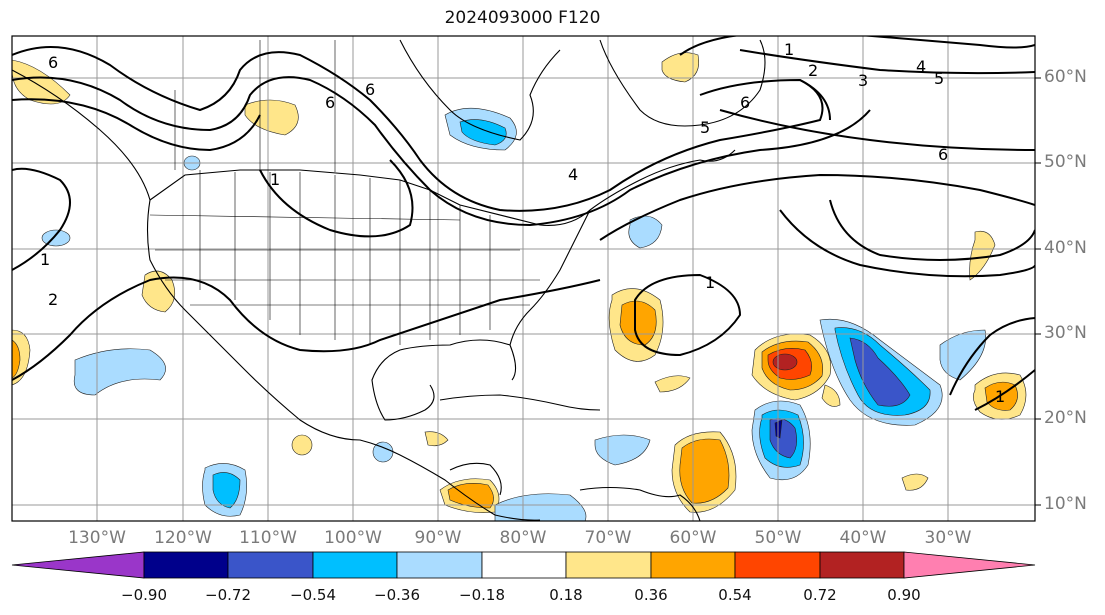 The width and height of the screenshot is (1105, 615). What do you see at coordinates (438, 538) in the screenshot?
I see `lon-label: 90°W` at bounding box center [438, 538].